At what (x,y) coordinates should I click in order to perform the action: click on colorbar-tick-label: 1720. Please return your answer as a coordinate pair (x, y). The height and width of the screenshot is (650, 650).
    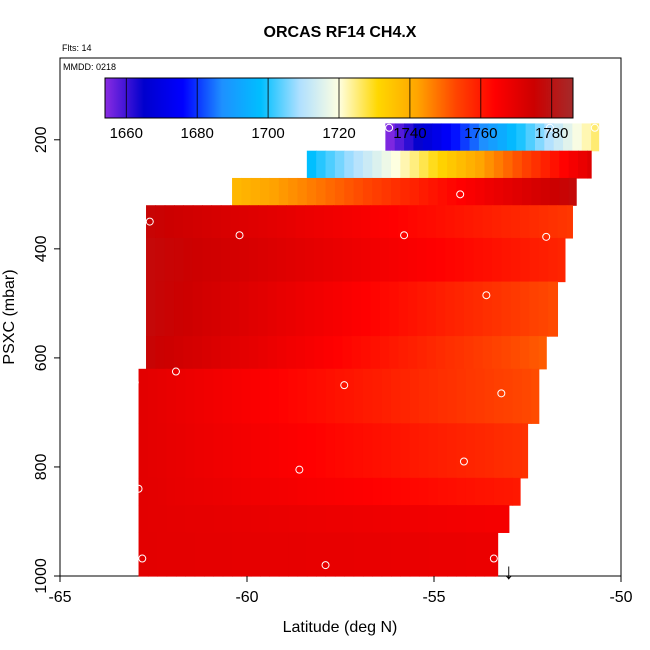
    Looking at the image, I should click on (338, 133).